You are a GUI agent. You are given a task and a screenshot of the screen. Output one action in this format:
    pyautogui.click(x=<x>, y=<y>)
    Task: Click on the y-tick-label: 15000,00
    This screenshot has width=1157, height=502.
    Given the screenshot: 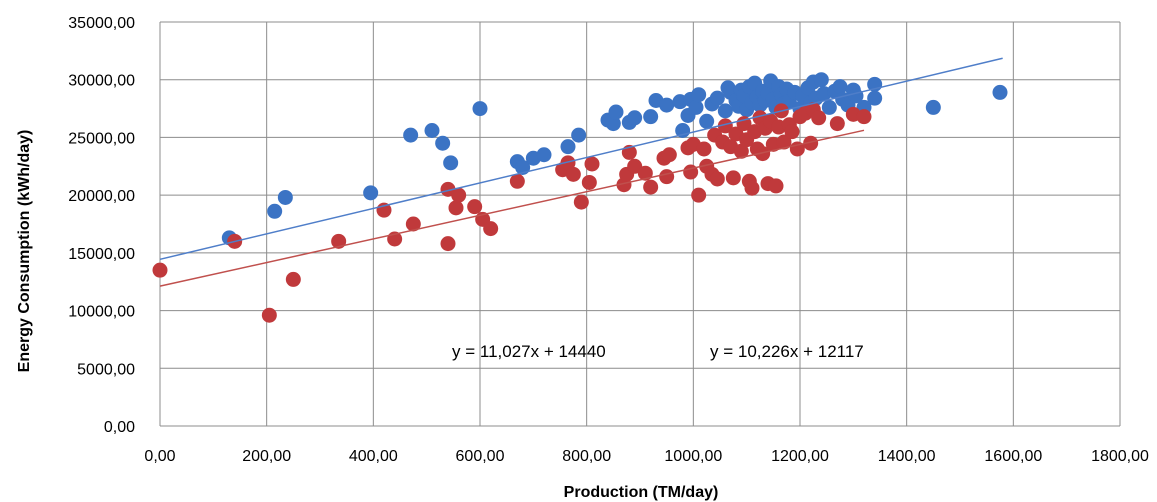 What is the action you would take?
    pyautogui.click(x=101, y=254)
    